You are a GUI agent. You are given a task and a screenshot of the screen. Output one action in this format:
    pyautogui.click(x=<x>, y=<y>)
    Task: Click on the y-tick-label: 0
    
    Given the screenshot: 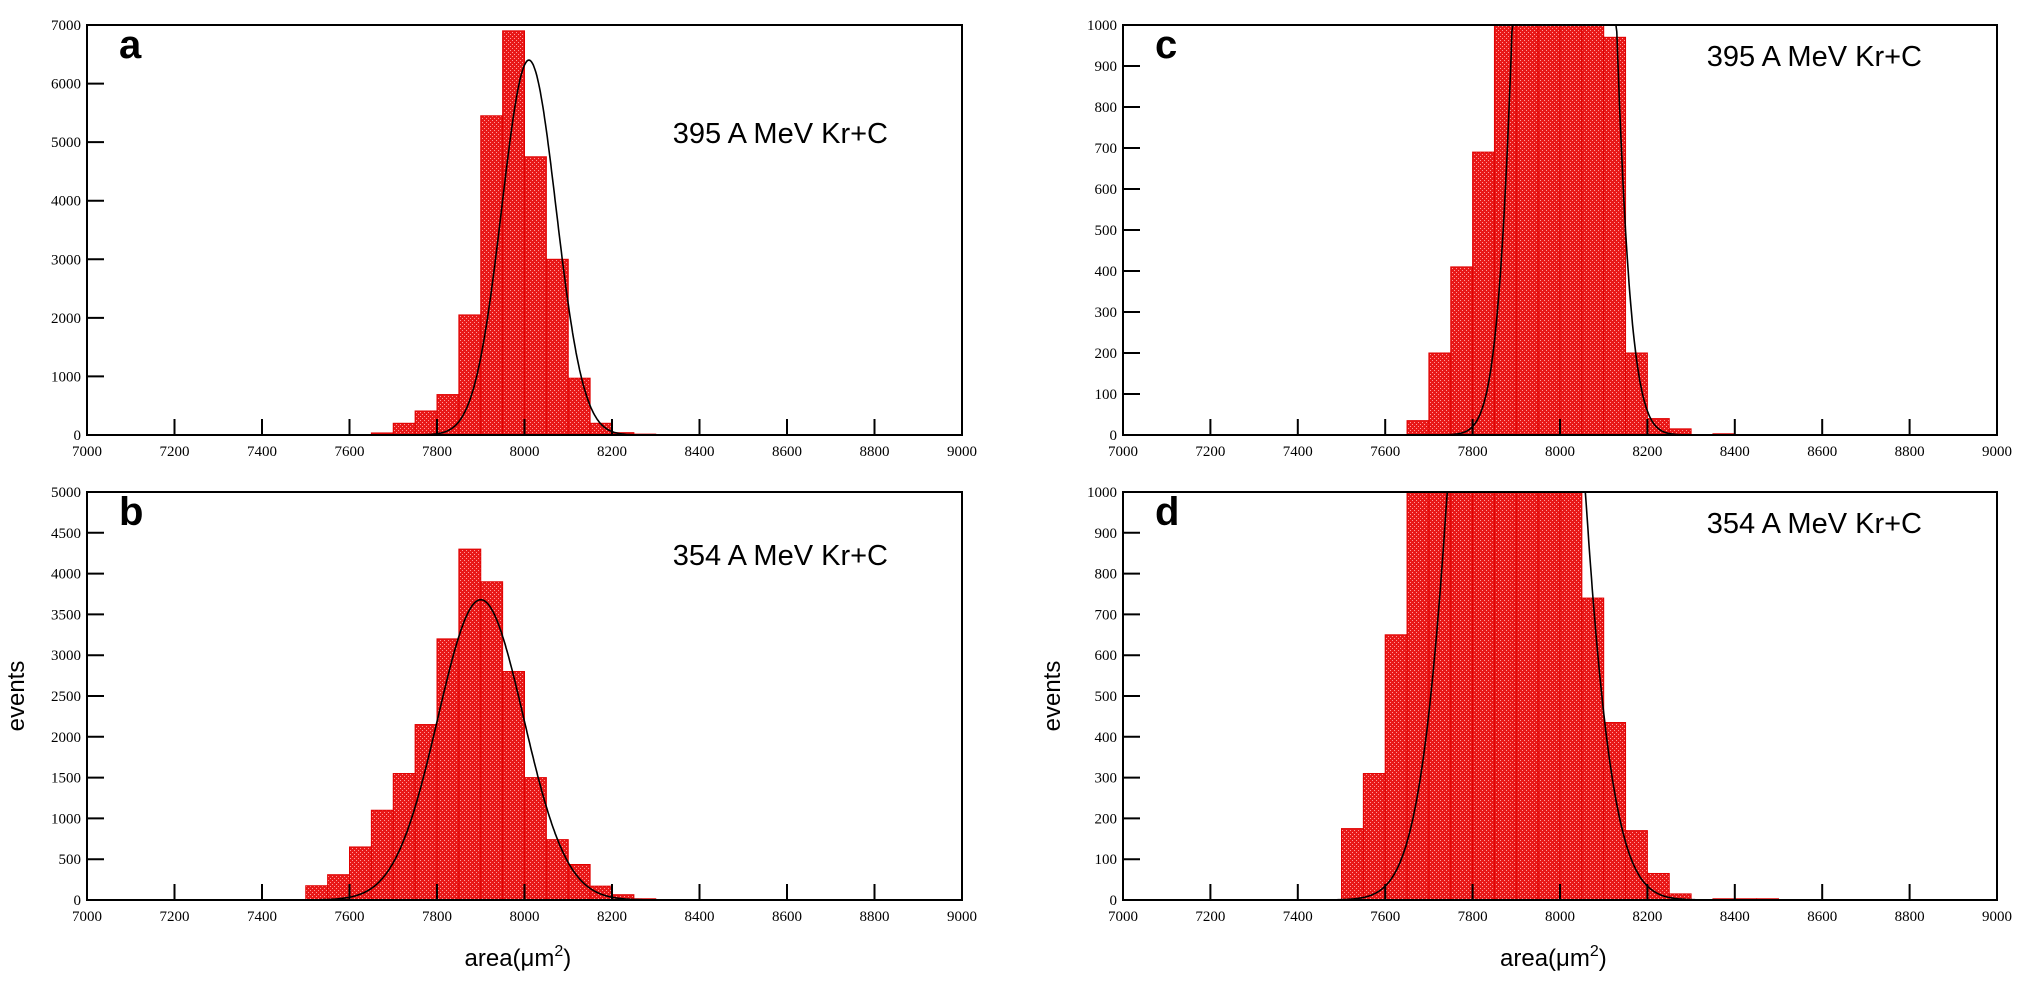 What is the action you would take?
    pyautogui.click(x=1114, y=901)
    